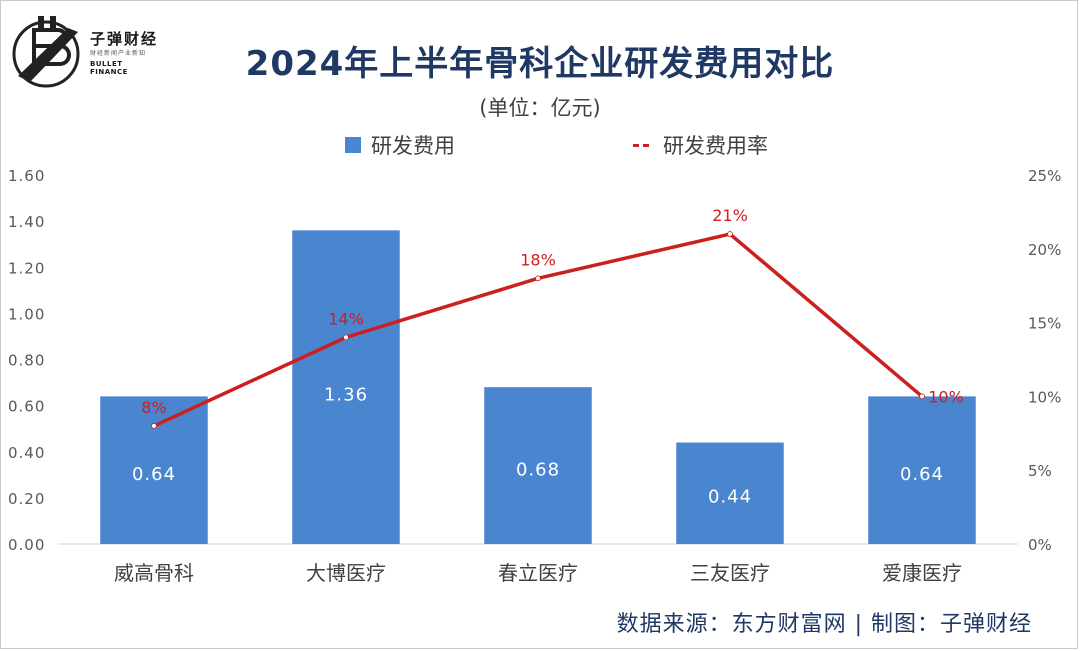 This screenshot has width=1080, height=651. What do you see at coordinates (1044, 176) in the screenshot?
I see `y-right-tick-label: 25%` at bounding box center [1044, 176].